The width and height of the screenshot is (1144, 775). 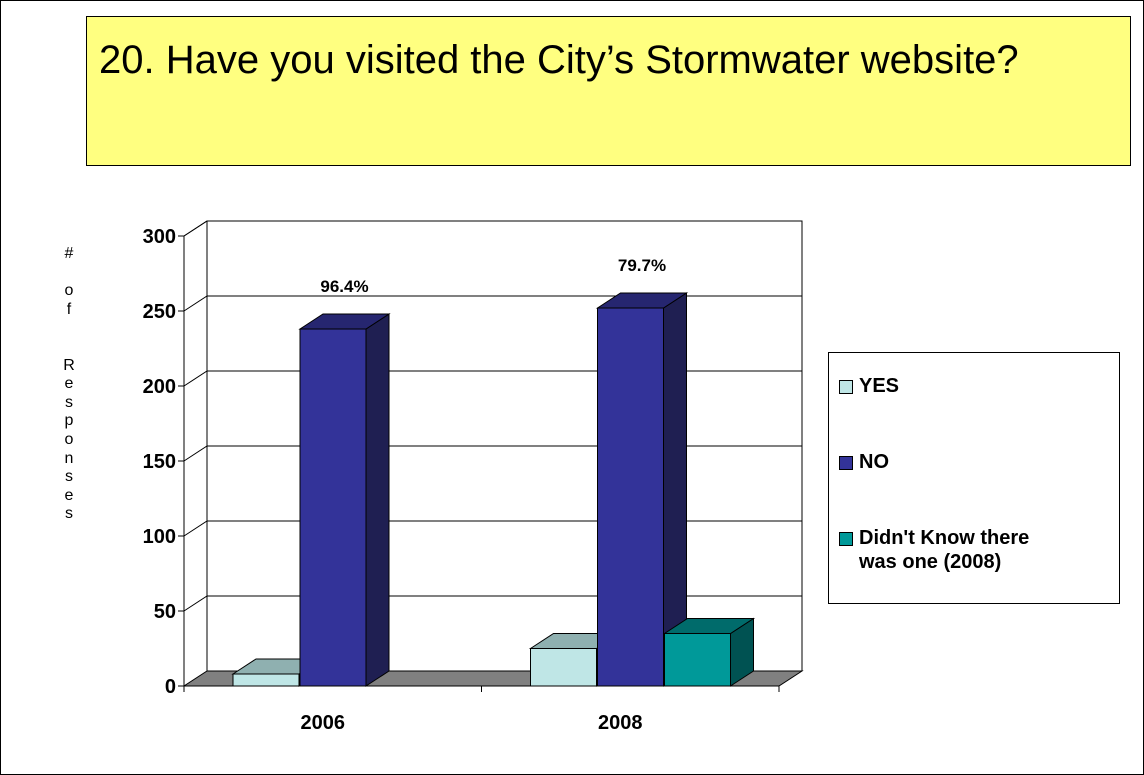 What do you see at coordinates (69, 421) in the screenshot?
I see `y-axis-label-char: p` at bounding box center [69, 421].